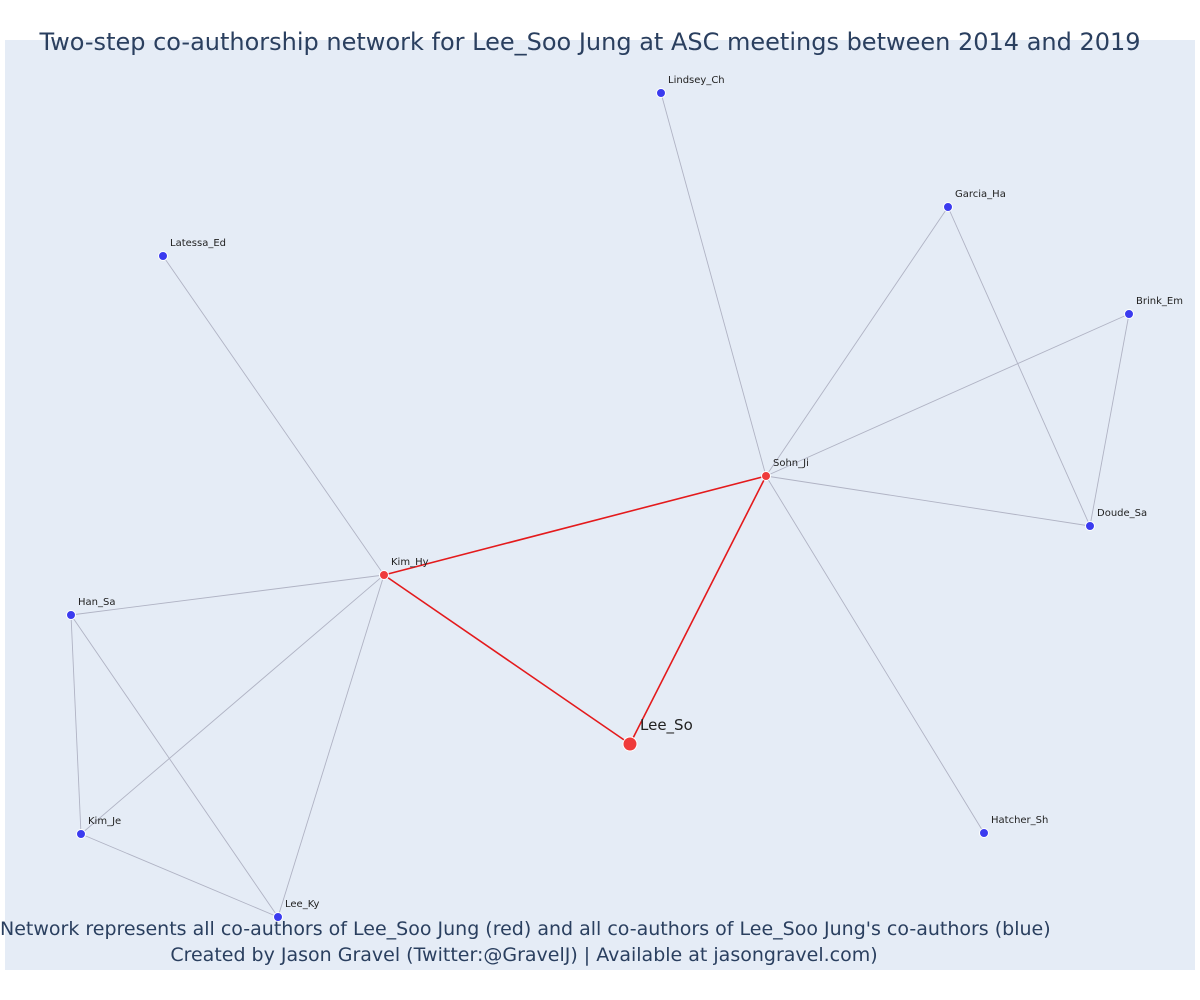 The height and width of the screenshot is (1000, 1200). What do you see at coordinates (96, 602) in the screenshot?
I see `node-label-han-sa: Han_Sa` at bounding box center [96, 602].